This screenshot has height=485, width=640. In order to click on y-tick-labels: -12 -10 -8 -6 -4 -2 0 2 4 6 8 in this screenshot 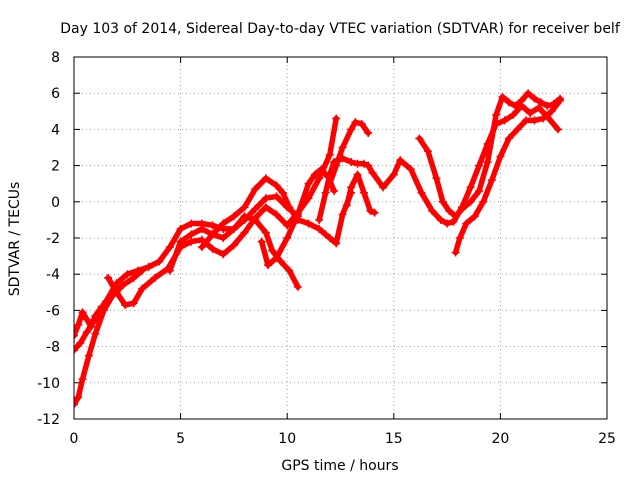, I will do `click(48, 239)`.